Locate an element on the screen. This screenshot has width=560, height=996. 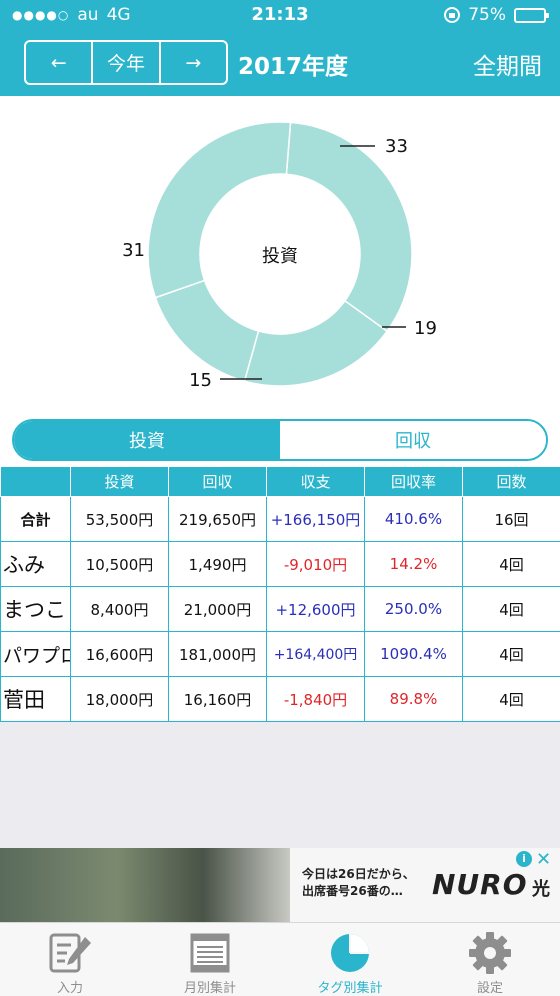
rotation-lock-icon is located at coordinates (452, 15).